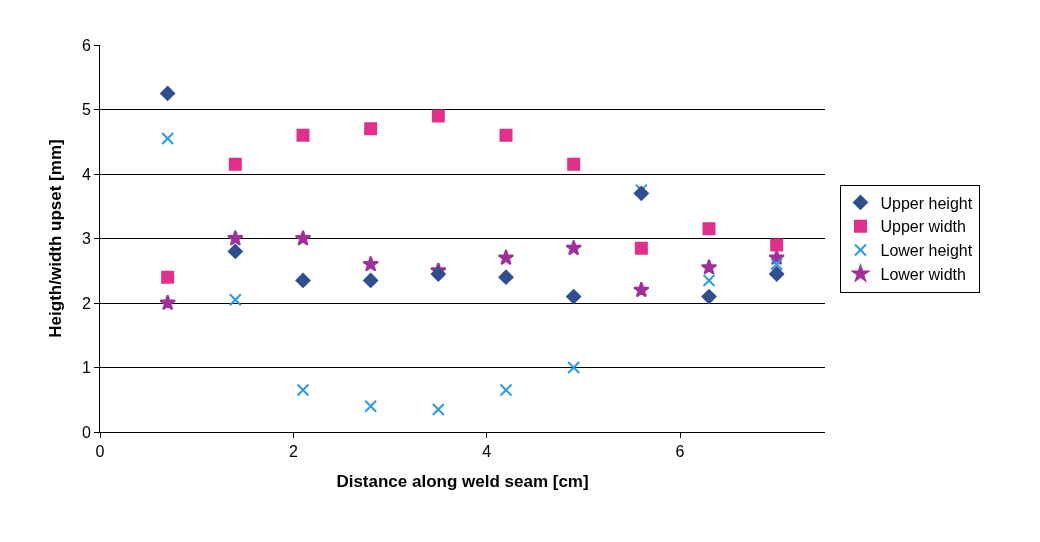 Image resolution: width=1040 pixels, height=542 pixels. What do you see at coordinates (56, 238) in the screenshot?
I see `y-axis-title: Heigth/width upset [mm]` at bounding box center [56, 238].